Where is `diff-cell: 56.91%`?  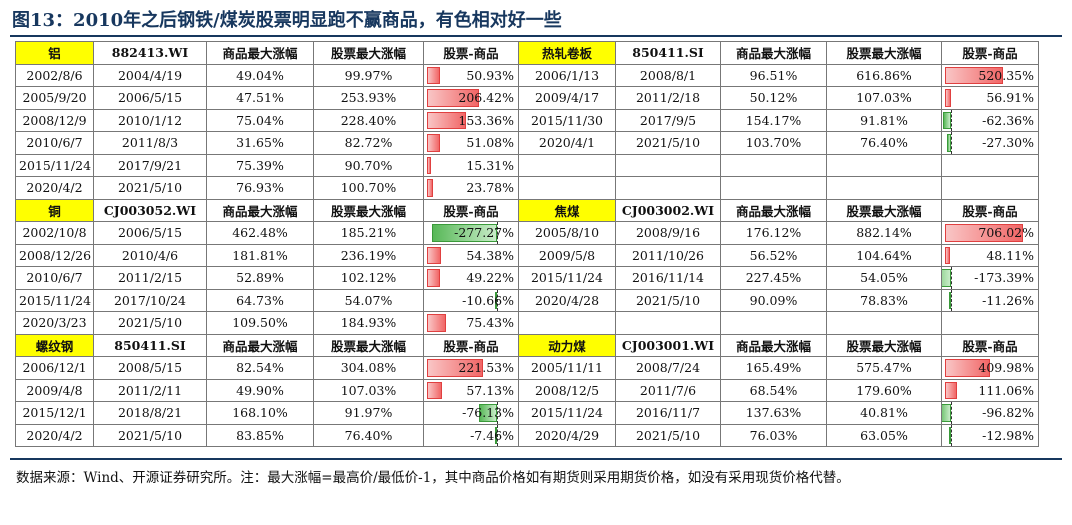 diff-cell: 56.91% is located at coordinates (990, 98).